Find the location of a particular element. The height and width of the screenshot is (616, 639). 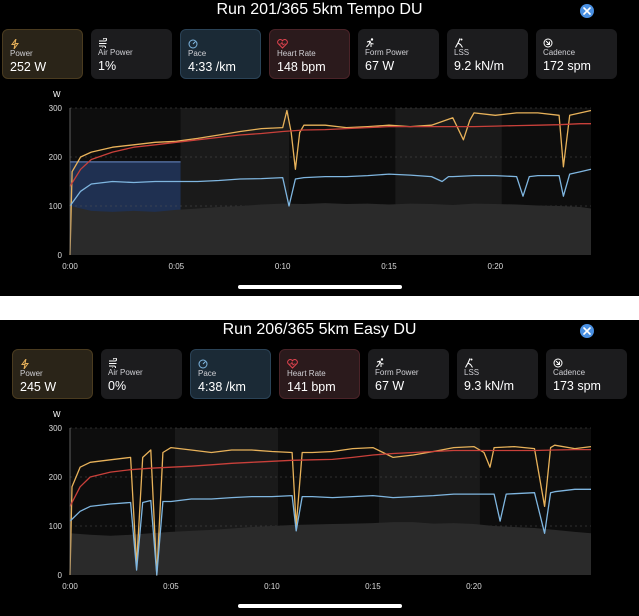

metric-pace: Pace 4:33 /km is located at coordinates (220, 54).